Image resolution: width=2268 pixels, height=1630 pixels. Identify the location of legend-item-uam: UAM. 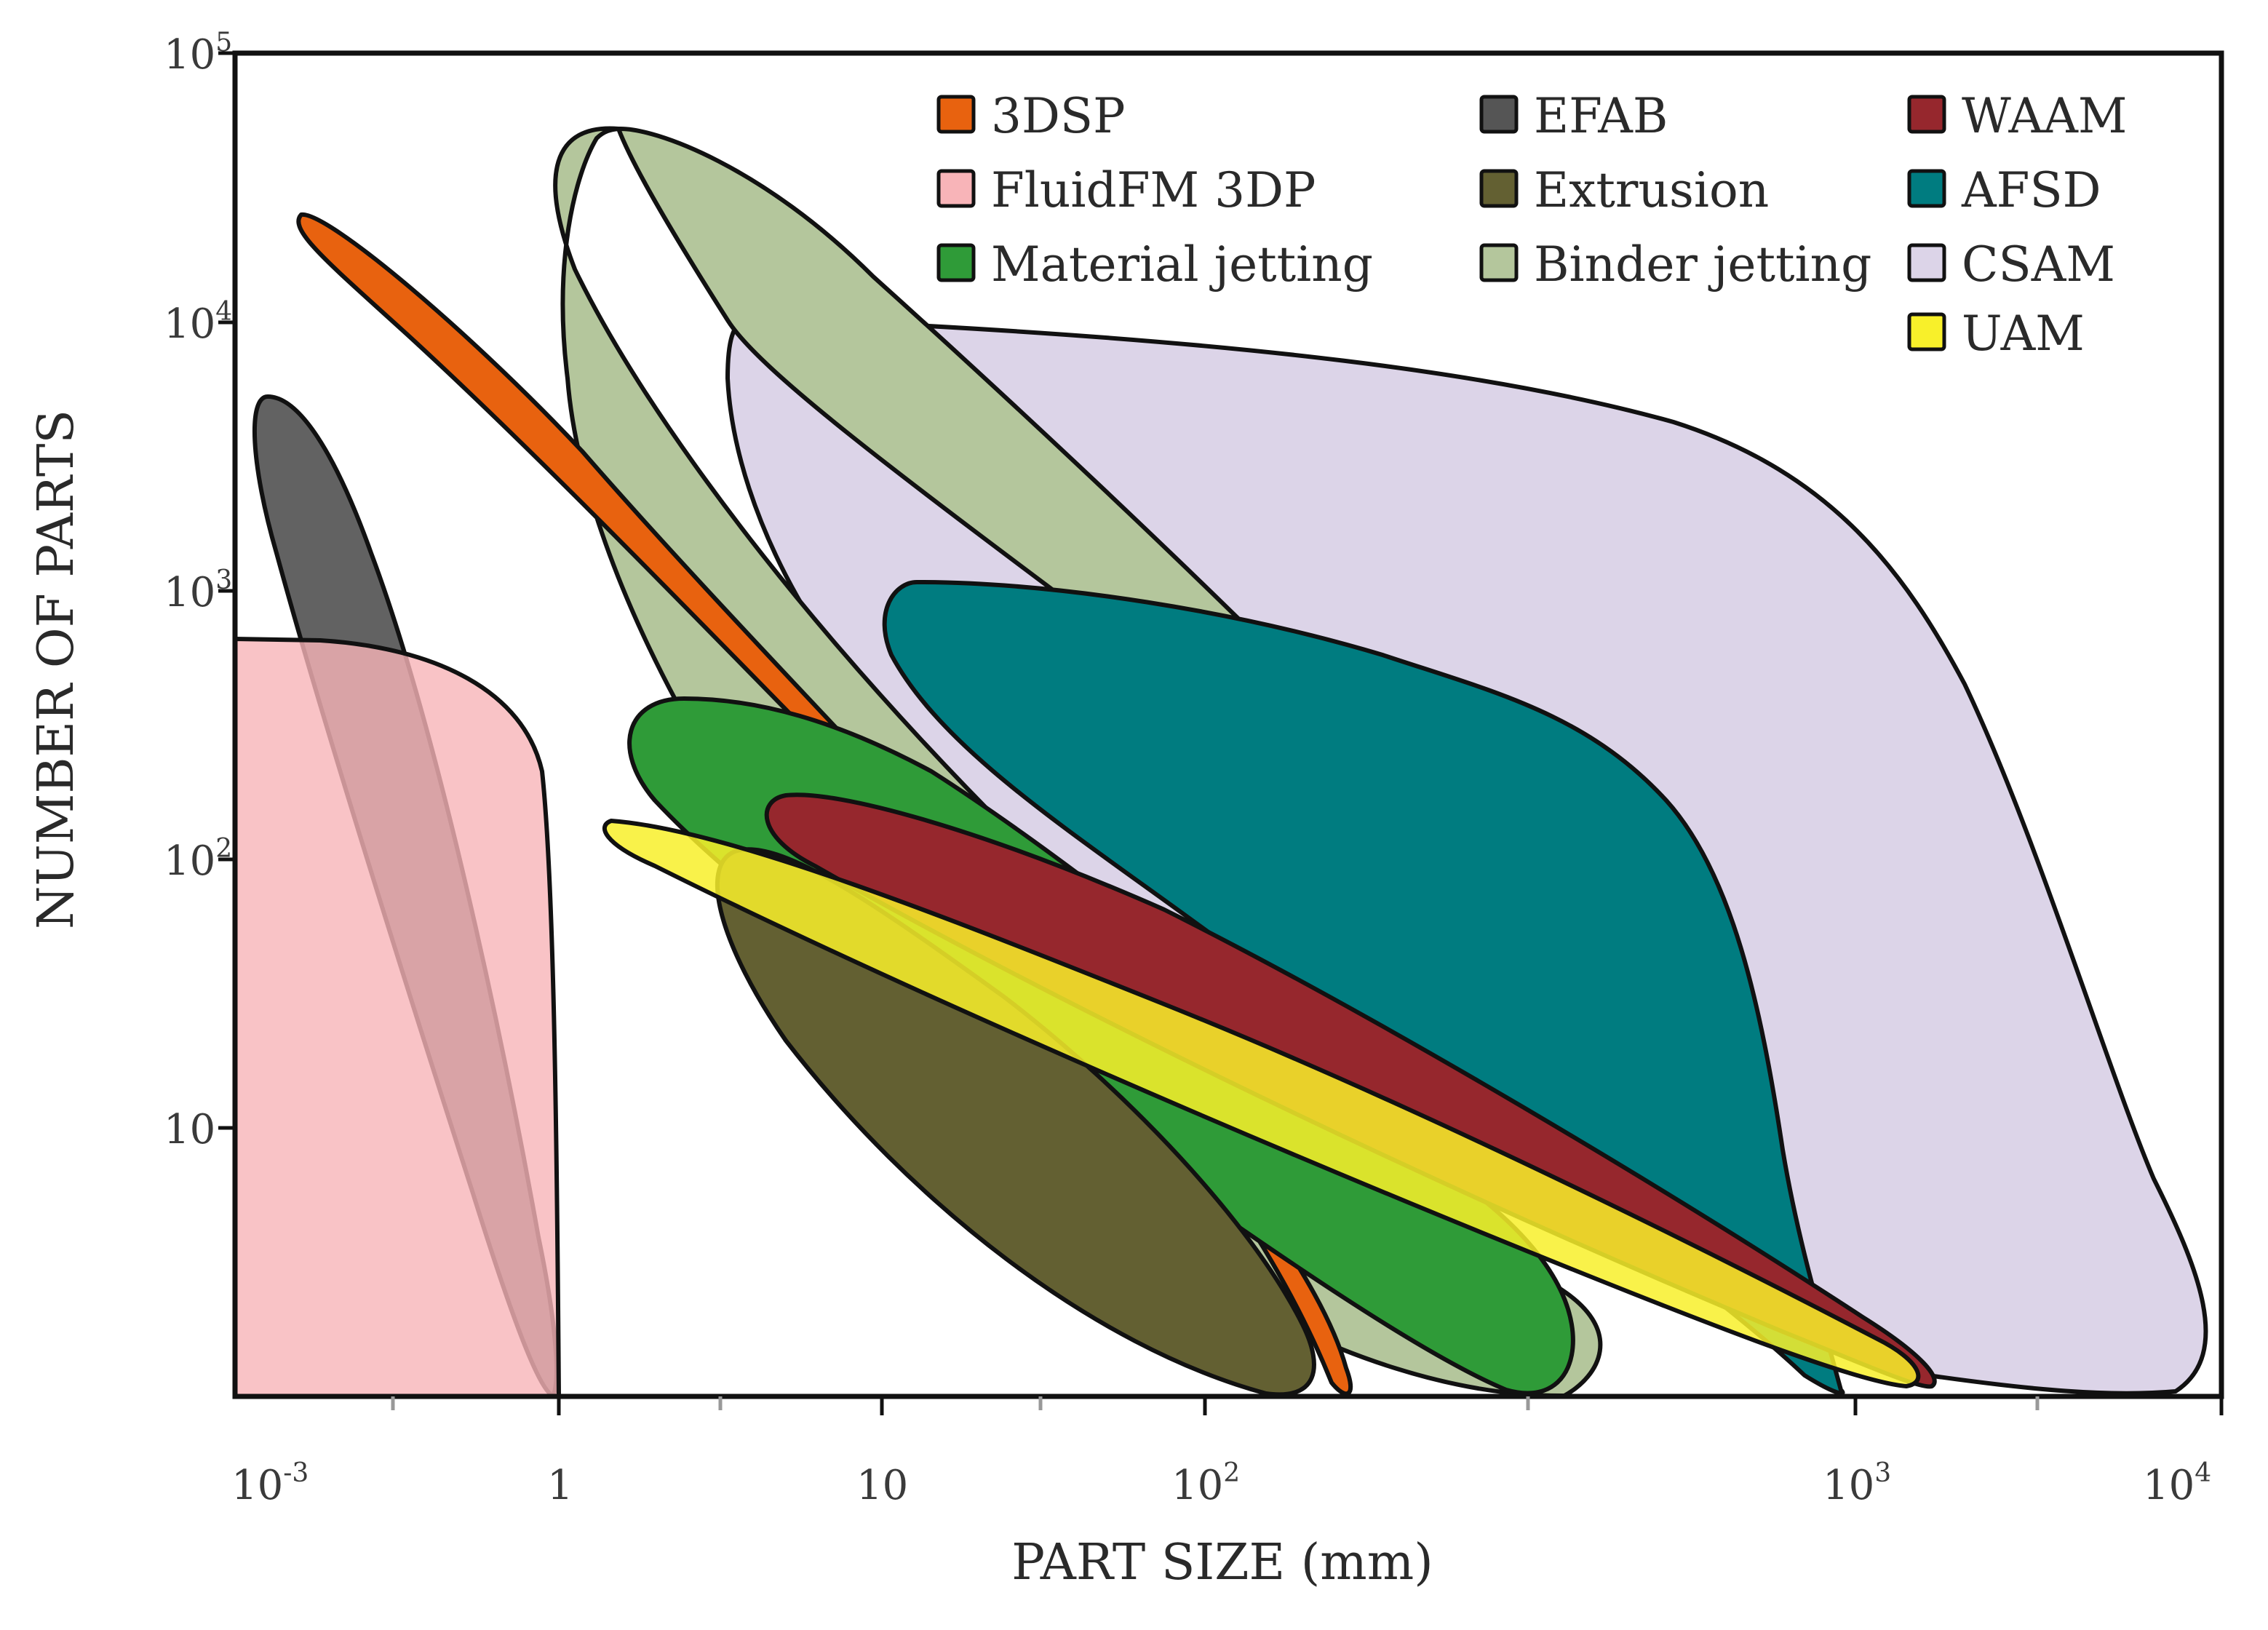
(1996, 334).